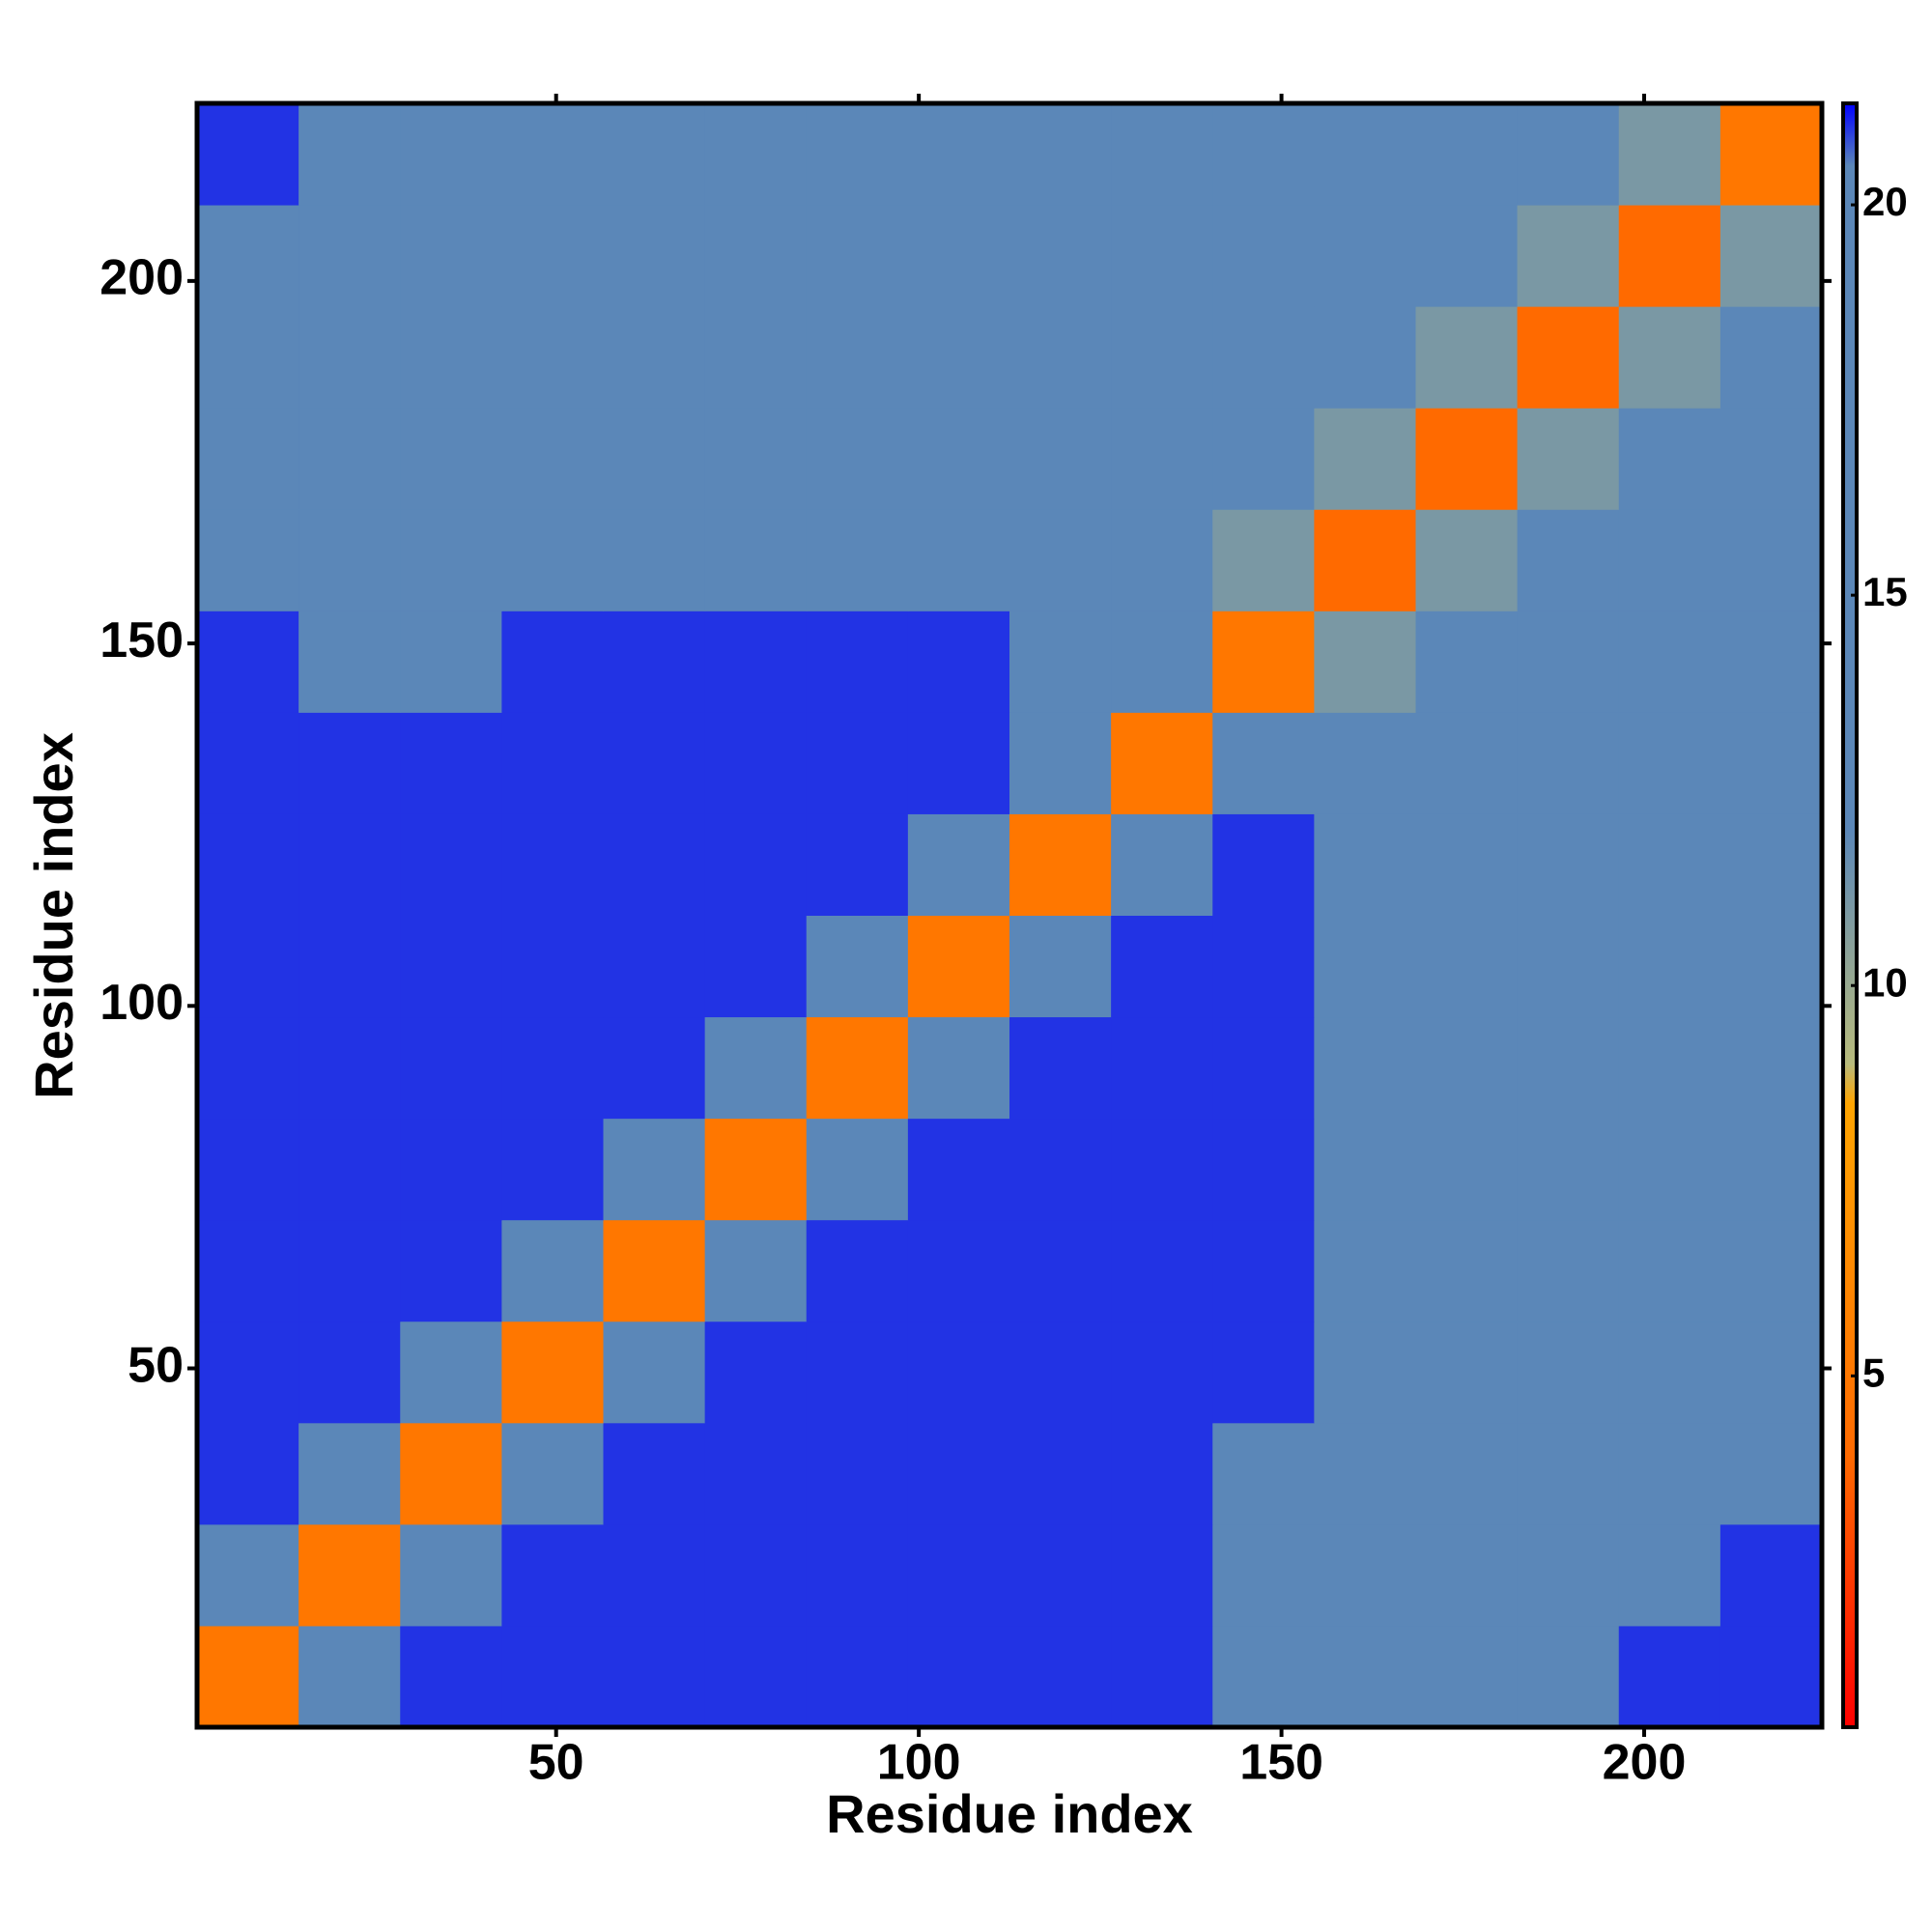  What do you see at coordinates (1645, 1763) in the screenshot?
I see `x-tick-label: 200` at bounding box center [1645, 1763].